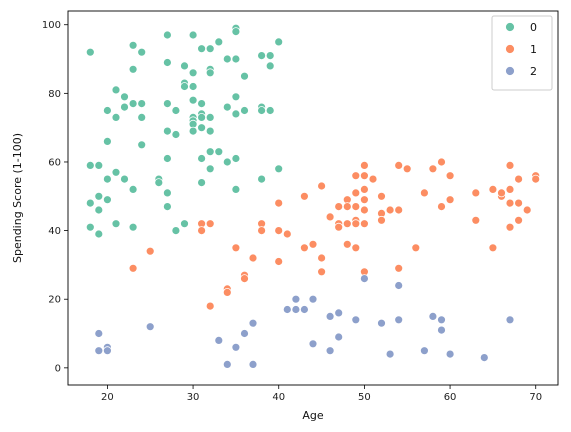 The height and width of the screenshot is (432, 571). Describe the element at coordinates (450, 397) in the screenshot. I see `x-tick-label-60: 60` at that location.